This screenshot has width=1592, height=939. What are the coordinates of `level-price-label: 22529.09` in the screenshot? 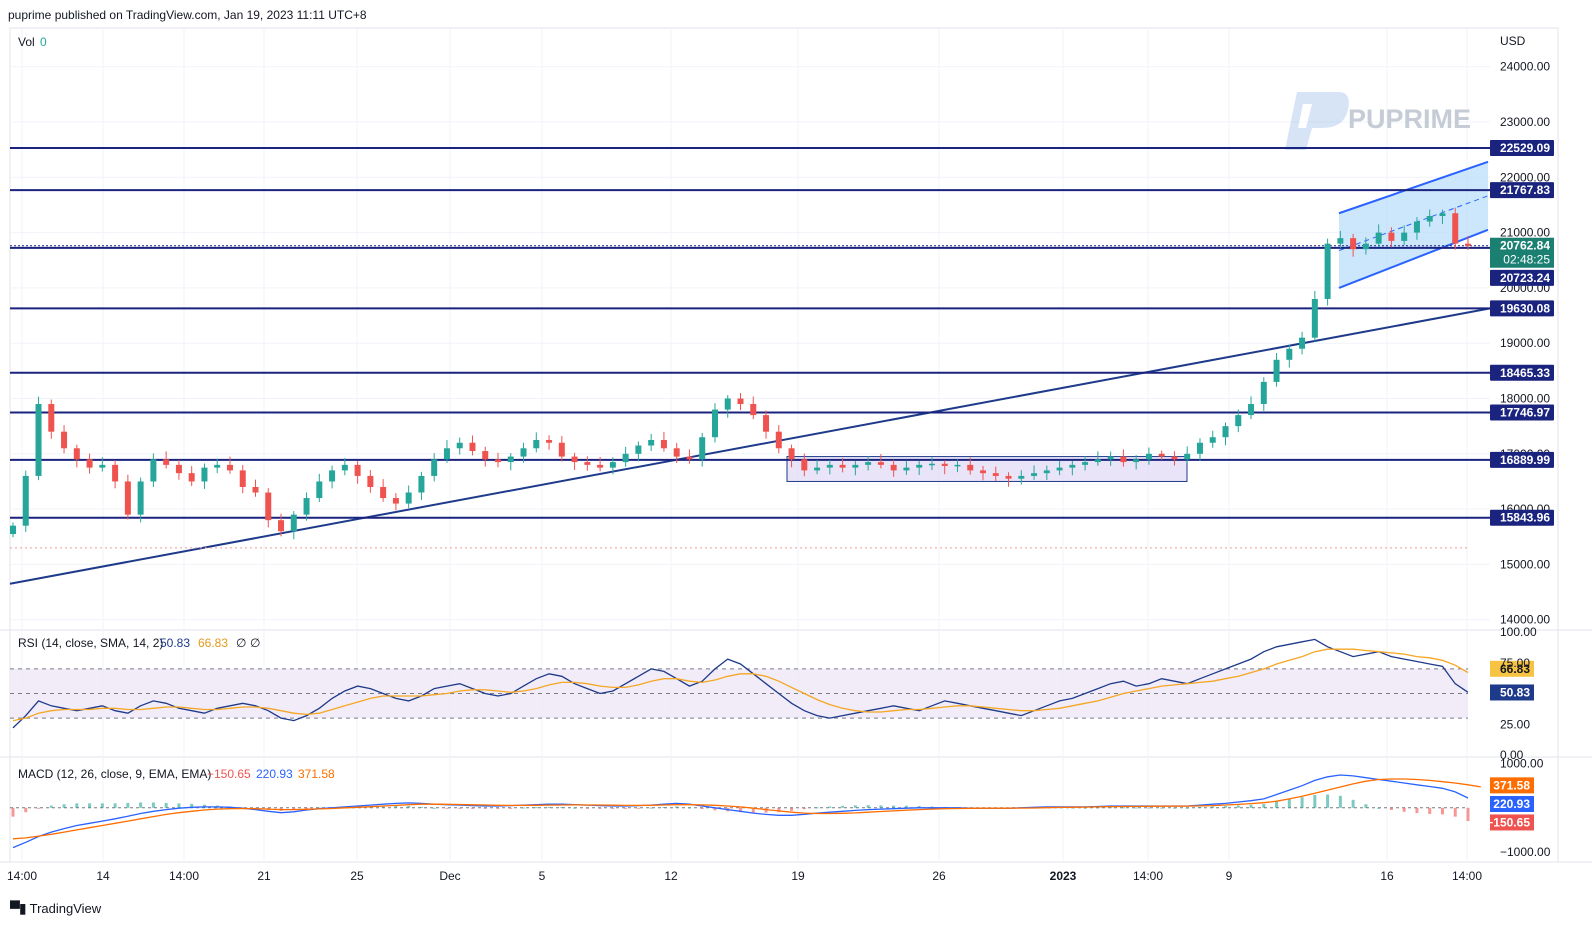 It's located at (1525, 148).